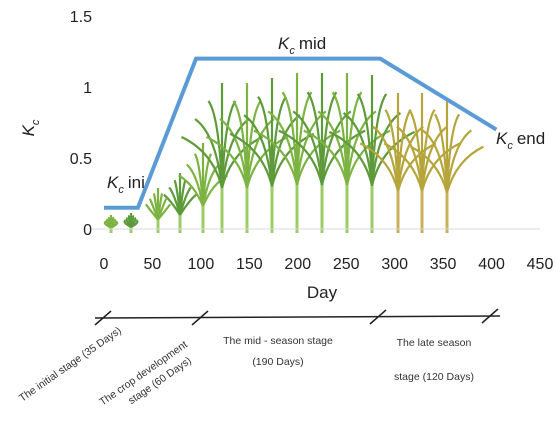 The image size is (556, 423). Describe the element at coordinates (394, 264) in the screenshot. I see `x-tick-label: 300` at that location.